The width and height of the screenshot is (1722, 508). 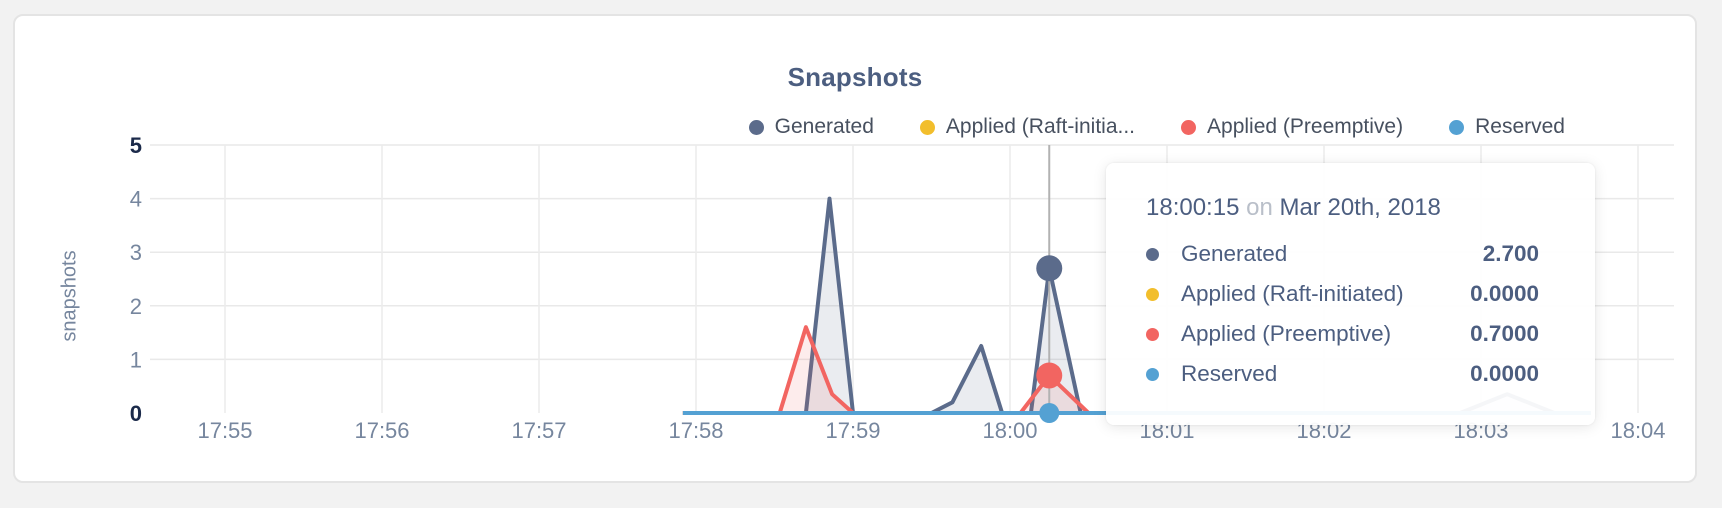 I want to click on tooltip-series-label: Reserved, so click(x=1229, y=373).